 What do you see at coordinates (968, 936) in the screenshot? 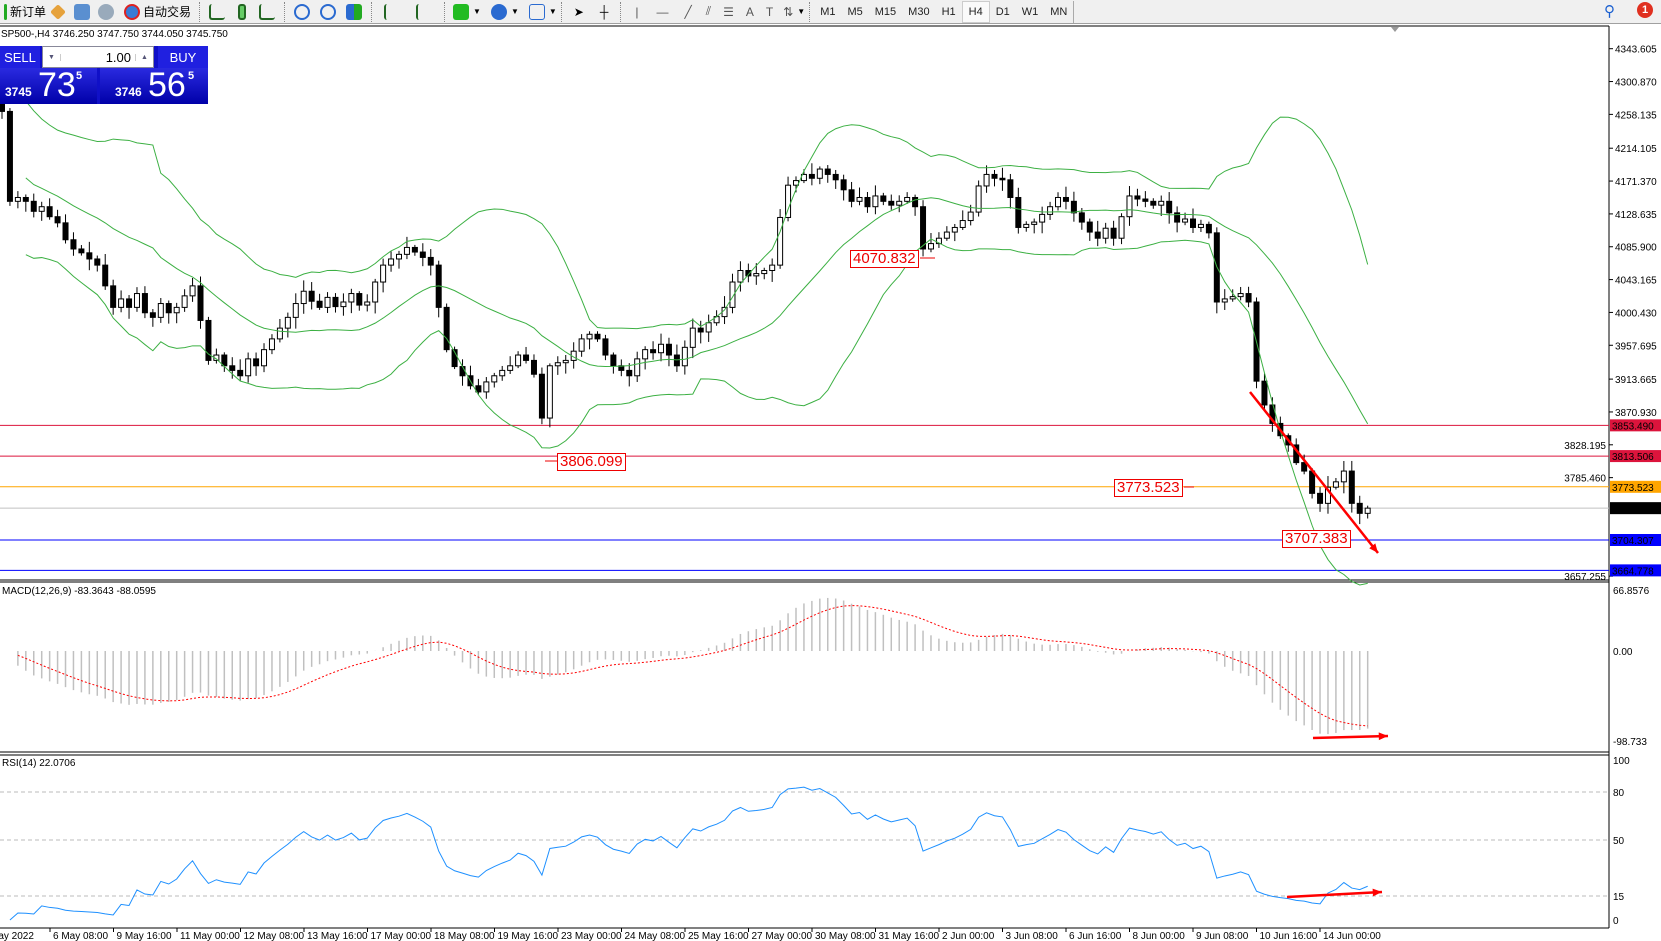
I see `time-label: 2 Jun 00:00` at bounding box center [968, 936].